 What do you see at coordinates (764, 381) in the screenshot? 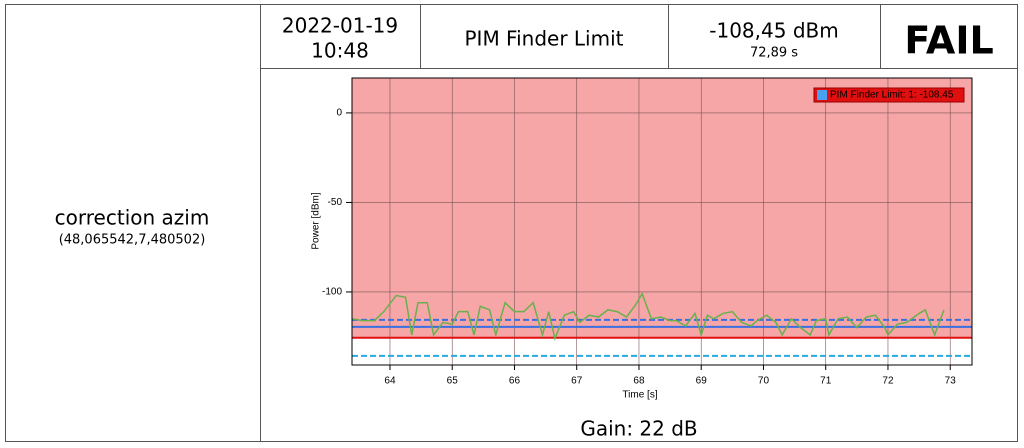
I see `x-tick-label: 70` at bounding box center [764, 381].